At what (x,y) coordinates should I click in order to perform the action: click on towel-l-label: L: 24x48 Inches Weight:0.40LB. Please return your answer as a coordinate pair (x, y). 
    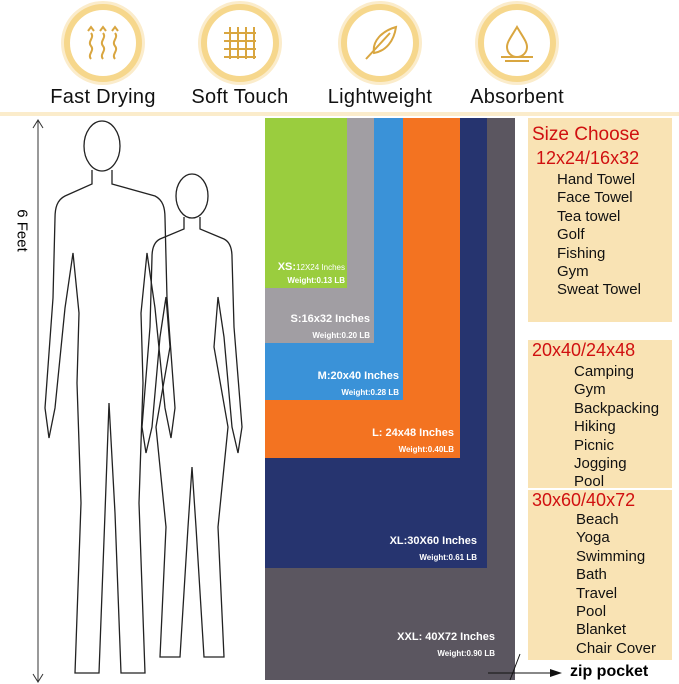
    Looking at the image, I should click on (413, 440).